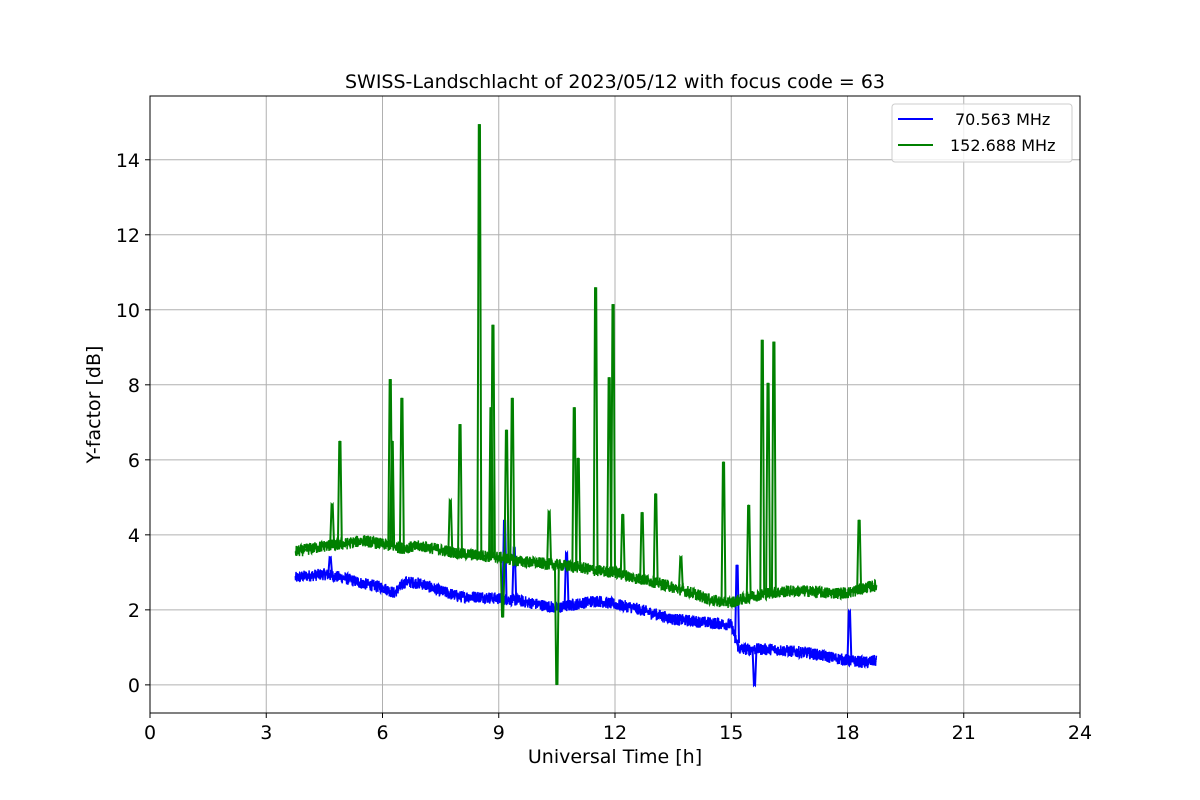  What do you see at coordinates (499, 733) in the screenshot?
I see `x-tick-label: 9` at bounding box center [499, 733].